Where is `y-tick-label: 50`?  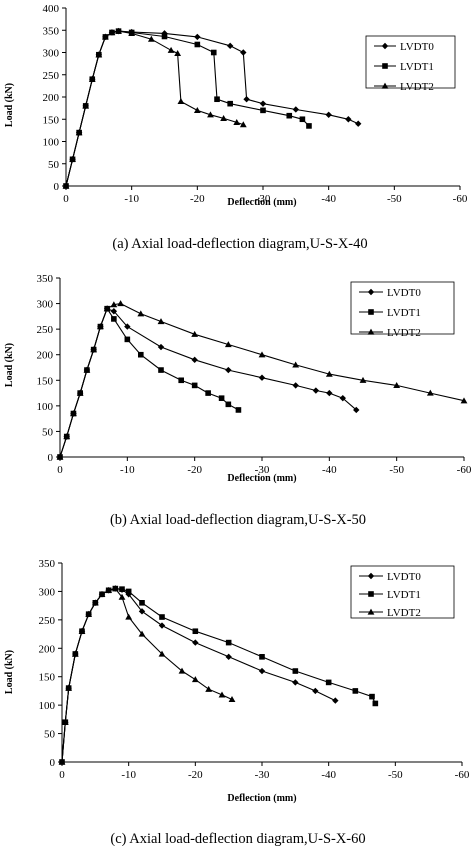
y-tick-label: 50 is located at coordinates (54, 165).